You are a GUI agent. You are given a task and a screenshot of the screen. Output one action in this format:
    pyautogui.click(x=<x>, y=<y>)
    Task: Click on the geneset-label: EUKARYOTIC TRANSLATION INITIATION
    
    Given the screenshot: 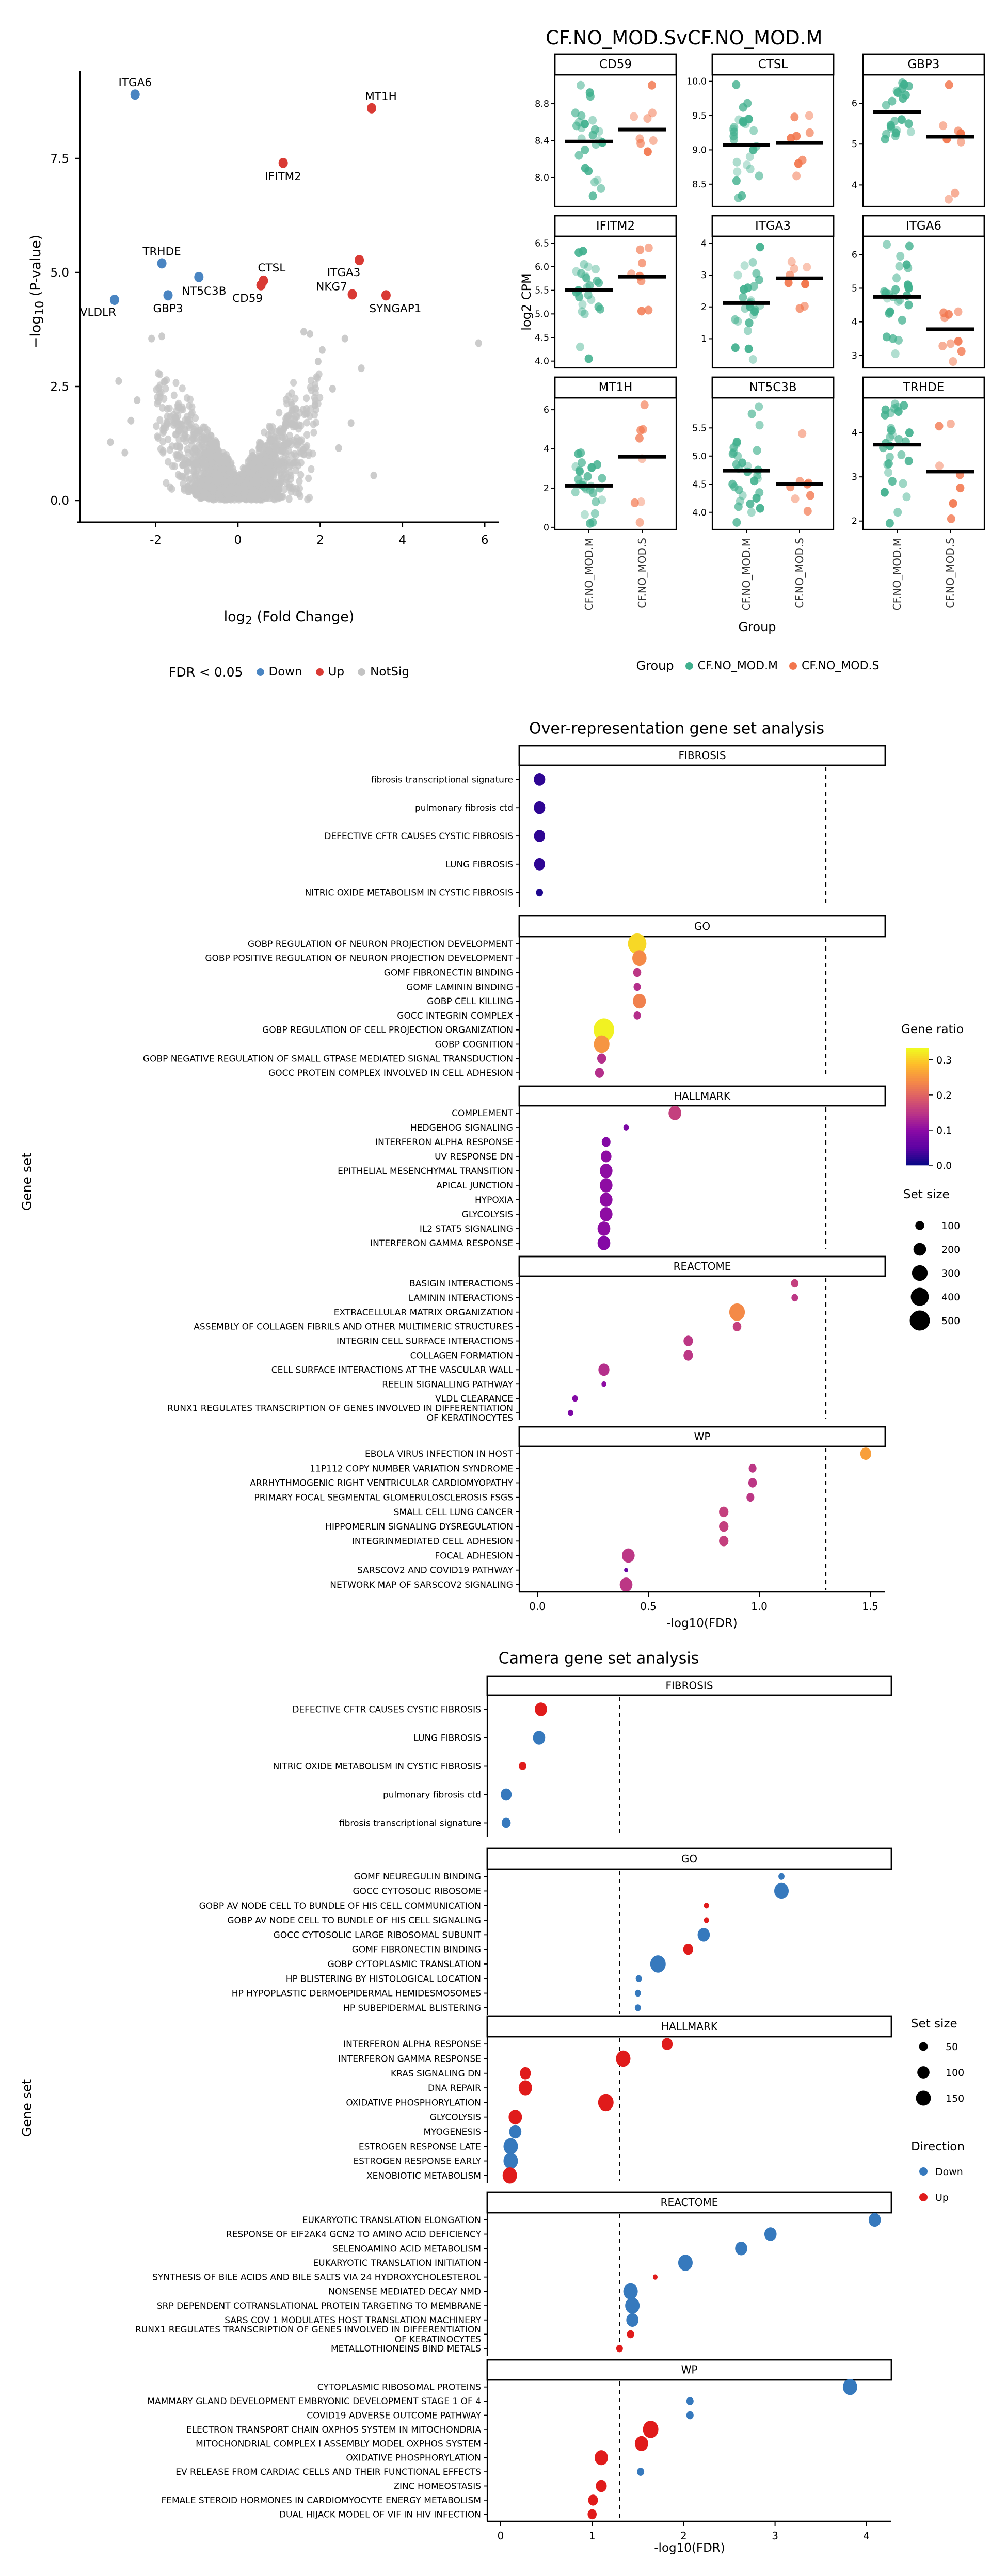 What is the action you would take?
    pyautogui.click(x=397, y=2263)
    